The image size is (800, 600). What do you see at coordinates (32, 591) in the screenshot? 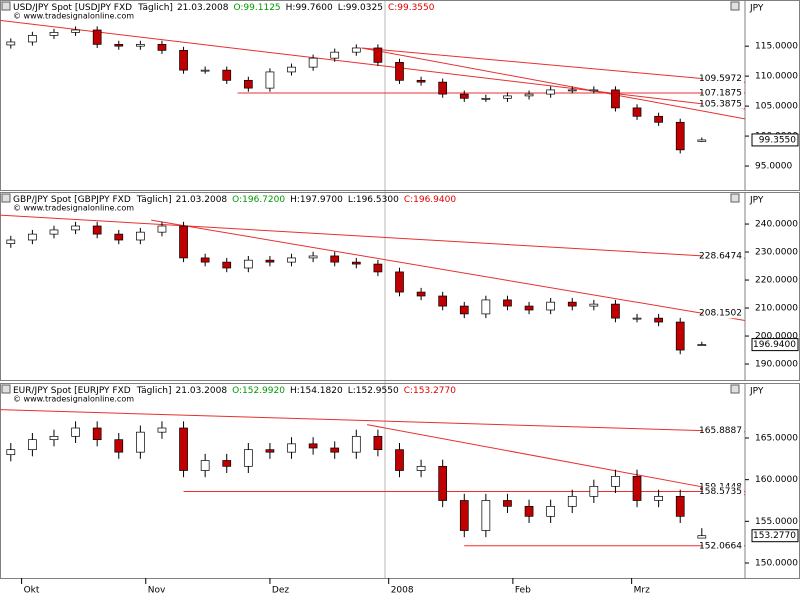
I see `x-tick-label: Okt` at bounding box center [32, 591].